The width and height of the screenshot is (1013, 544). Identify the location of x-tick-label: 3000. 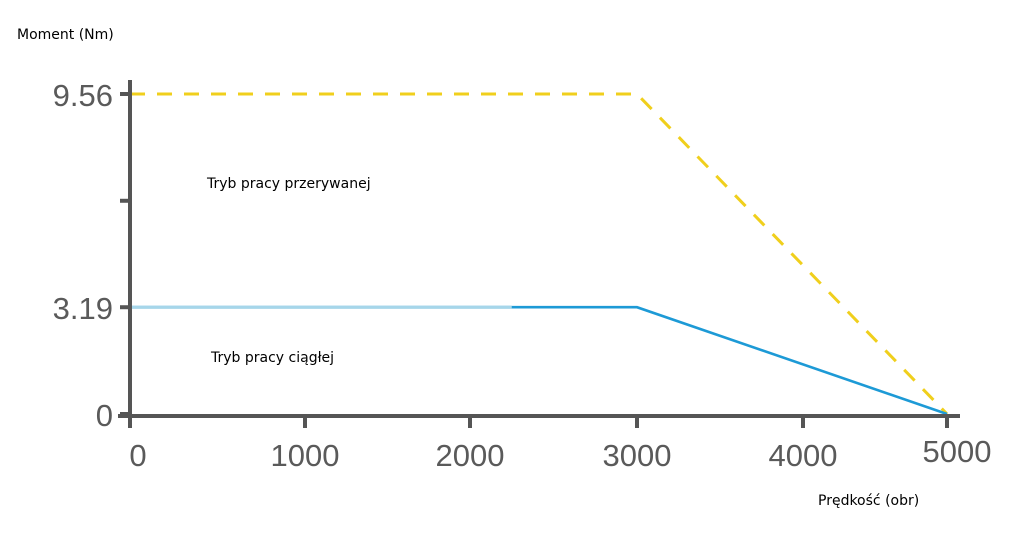
(637, 455).